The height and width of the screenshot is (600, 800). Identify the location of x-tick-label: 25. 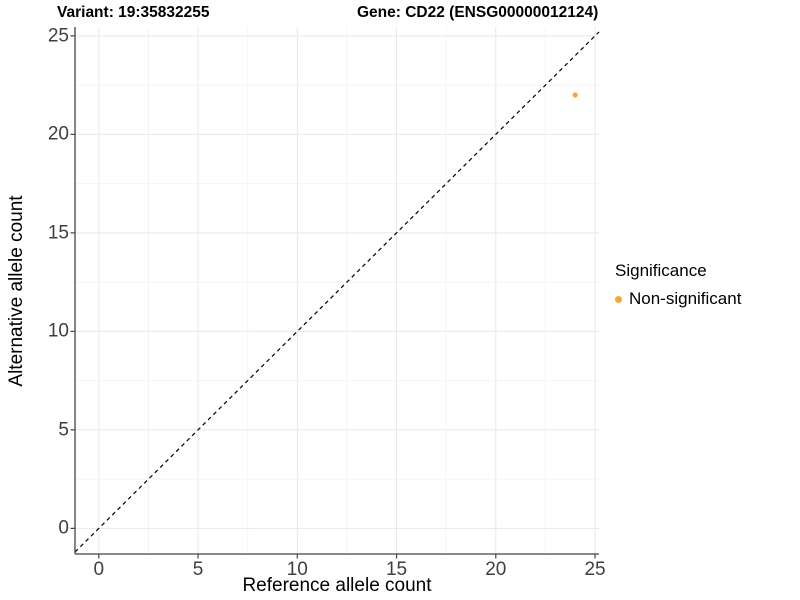
(595, 569).